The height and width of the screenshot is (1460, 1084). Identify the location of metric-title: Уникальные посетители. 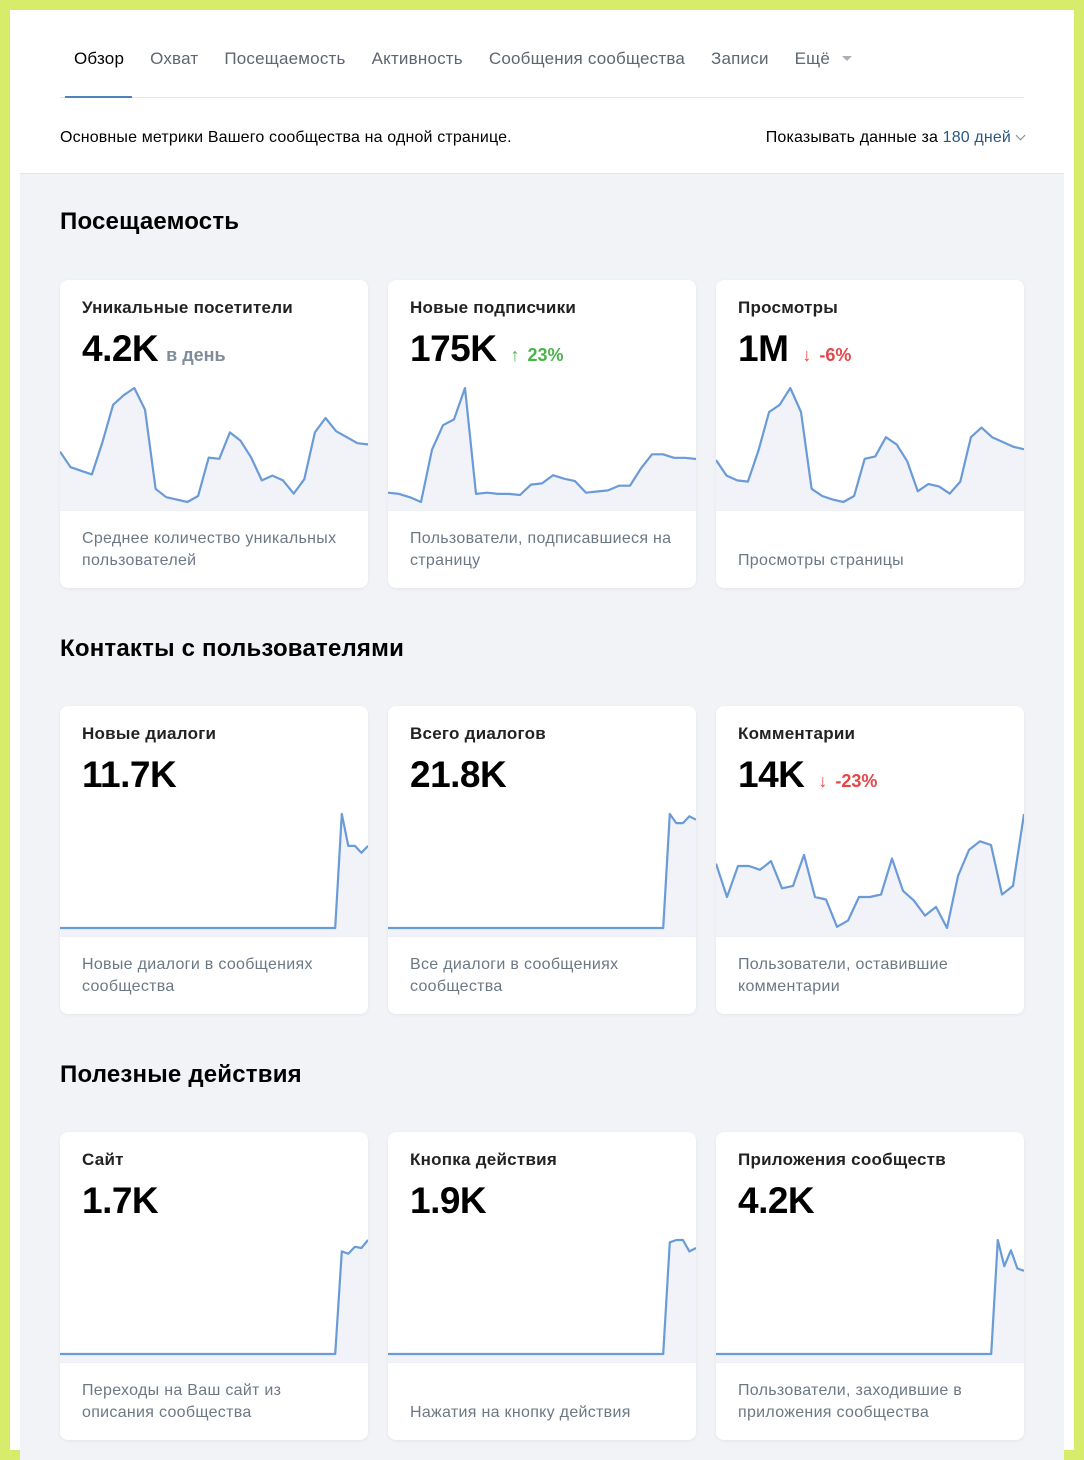
(187, 307).